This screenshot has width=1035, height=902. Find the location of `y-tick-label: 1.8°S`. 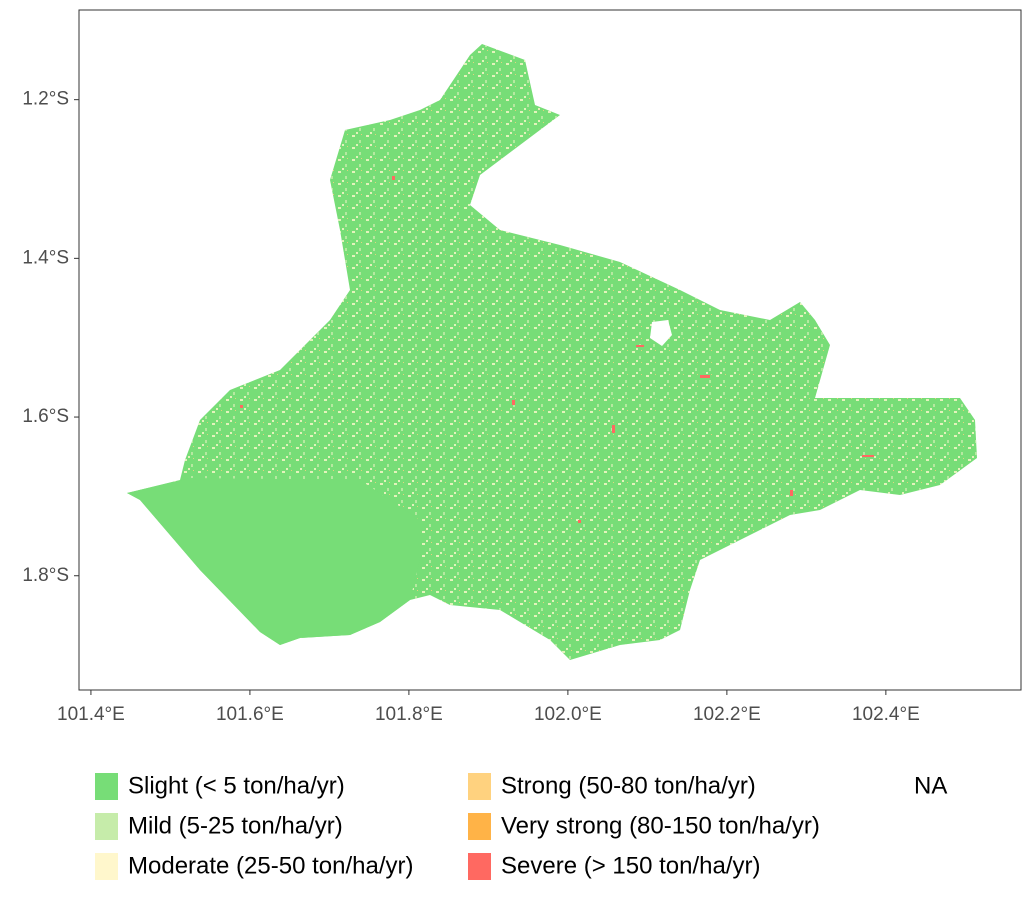

y-tick-label: 1.8°S is located at coordinates (45, 575).